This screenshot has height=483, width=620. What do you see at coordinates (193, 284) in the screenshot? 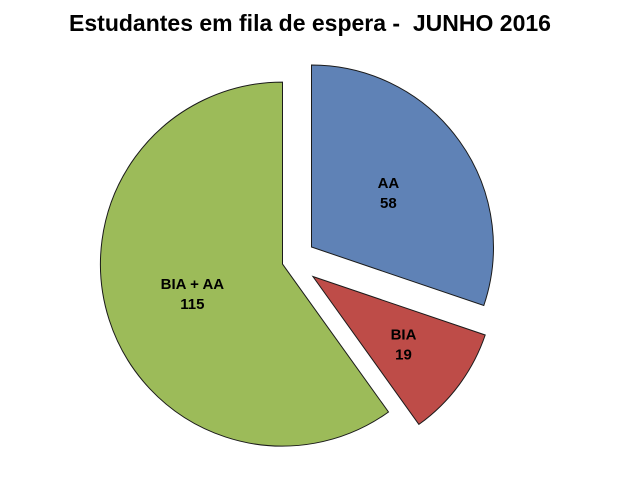
I see `slice-label-bia-aa: BIA + AA` at bounding box center [193, 284].